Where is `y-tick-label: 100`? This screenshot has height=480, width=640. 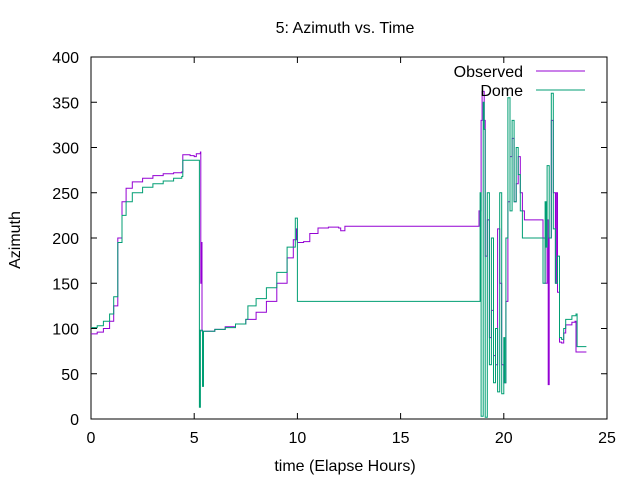
y-tick-label: 100 is located at coordinates (65, 330).